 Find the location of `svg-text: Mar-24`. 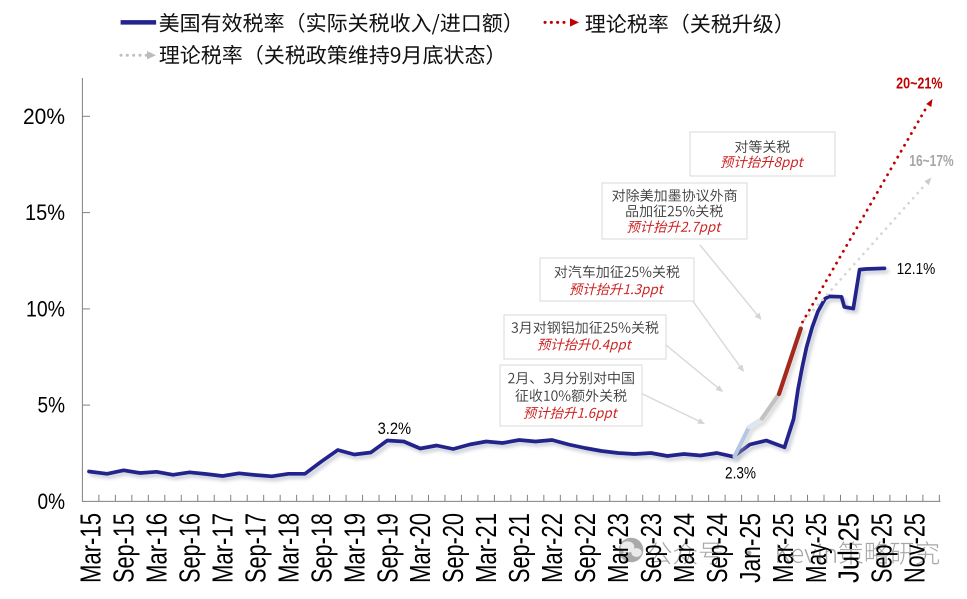

svg-text: Mar-24 is located at coordinates (685, 548).